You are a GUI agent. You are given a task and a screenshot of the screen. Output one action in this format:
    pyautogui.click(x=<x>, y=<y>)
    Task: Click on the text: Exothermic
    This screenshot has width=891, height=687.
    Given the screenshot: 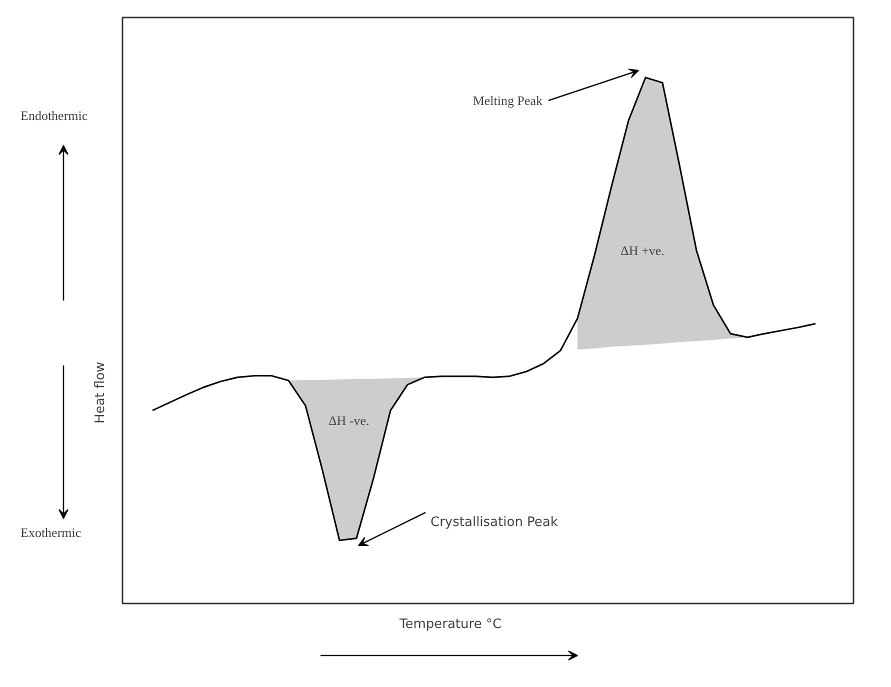 What is the action you would take?
    pyautogui.click(x=51, y=532)
    